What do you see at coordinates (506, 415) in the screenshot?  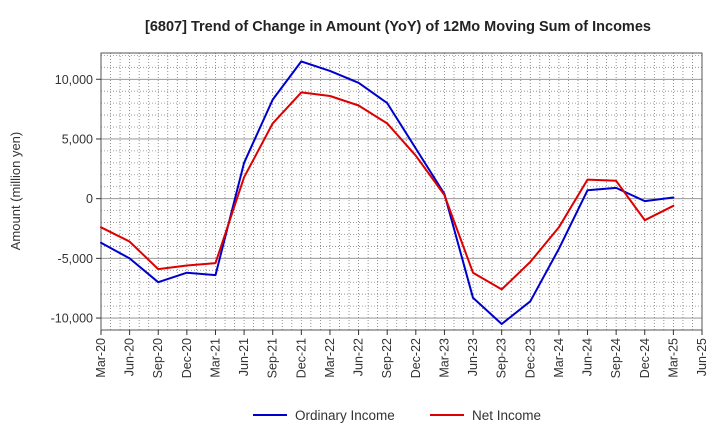 I see `legend-label: Net Income` at bounding box center [506, 415].